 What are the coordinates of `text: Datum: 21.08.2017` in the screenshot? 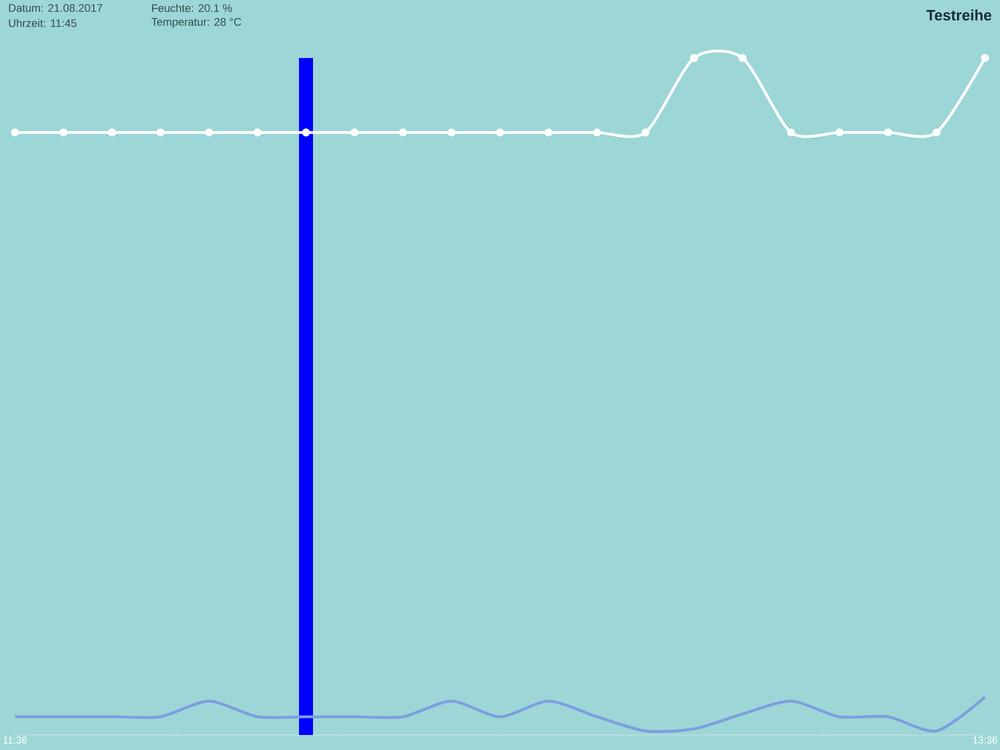 It's located at (55, 8).